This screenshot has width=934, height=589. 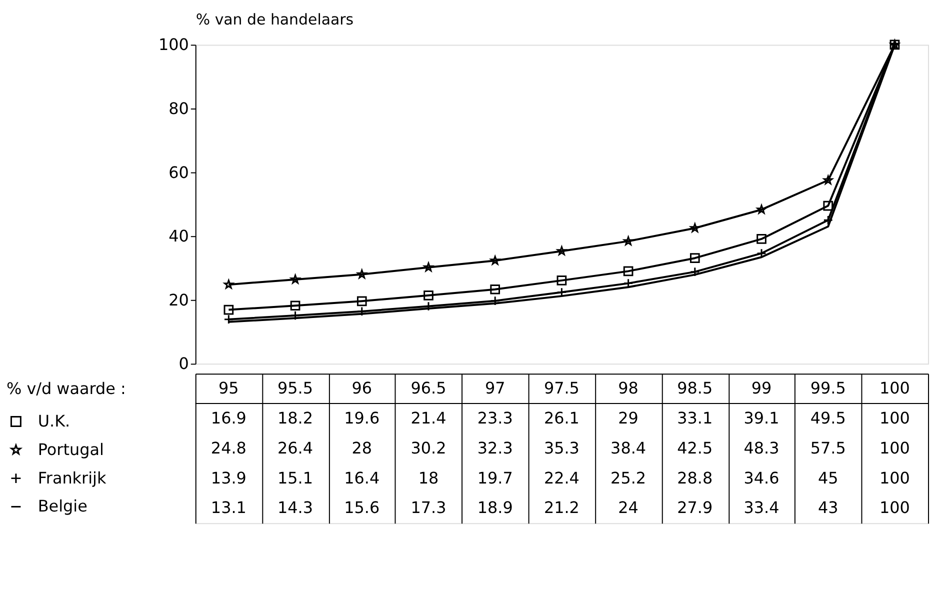 What do you see at coordinates (178, 236) in the screenshot?
I see `y-tick-label: 40` at bounding box center [178, 236].